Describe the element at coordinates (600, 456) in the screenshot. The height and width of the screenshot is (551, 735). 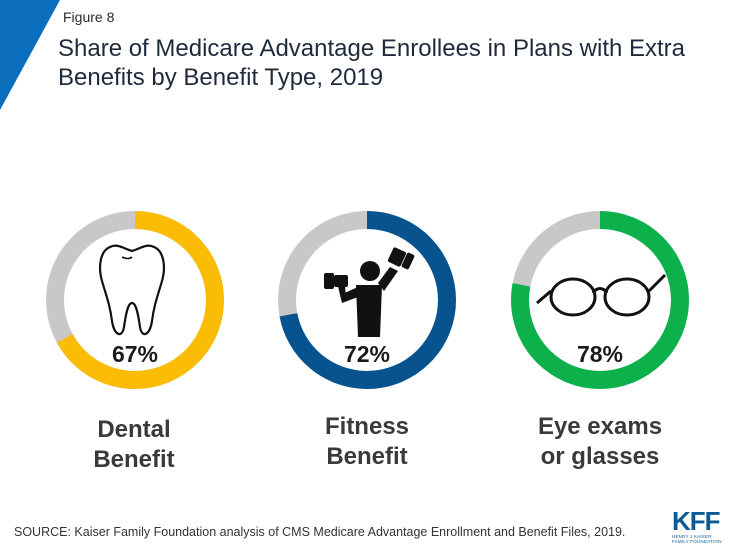
I see `caption-line: or glasses` at that location.